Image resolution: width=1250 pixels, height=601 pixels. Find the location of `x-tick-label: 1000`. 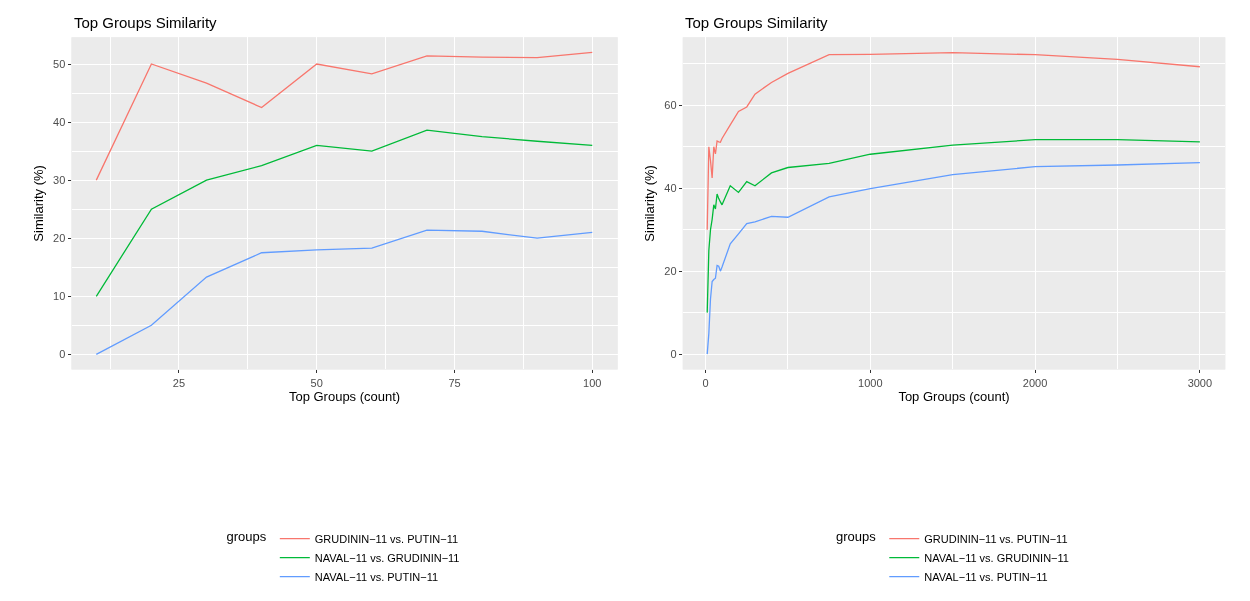

x-tick-label: 1000 is located at coordinates (870, 382).